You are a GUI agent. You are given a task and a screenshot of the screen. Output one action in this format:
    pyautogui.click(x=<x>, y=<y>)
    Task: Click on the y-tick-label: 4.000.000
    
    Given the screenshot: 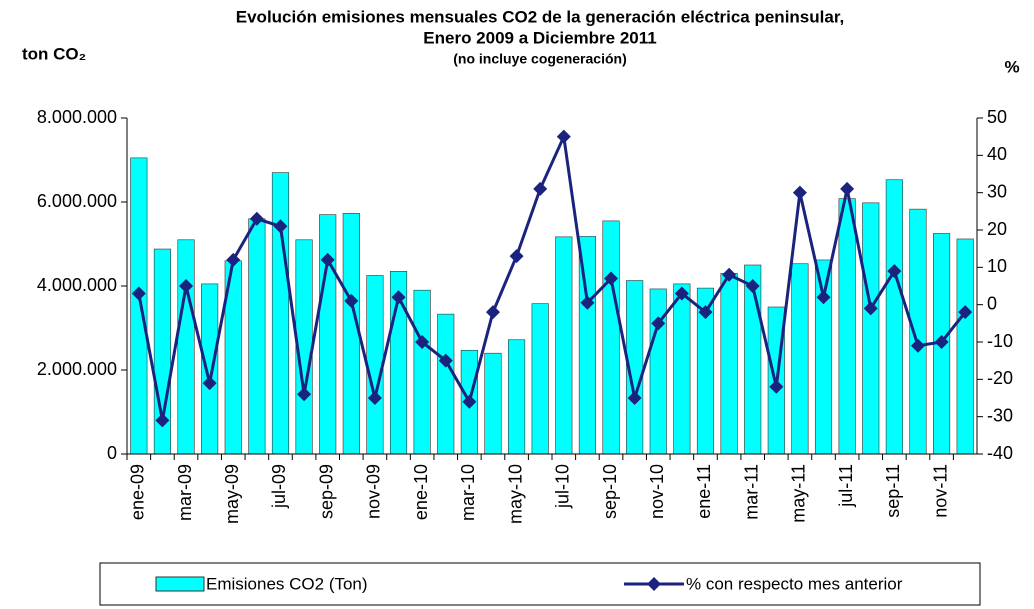 What is the action you would take?
    pyautogui.click(x=77, y=285)
    